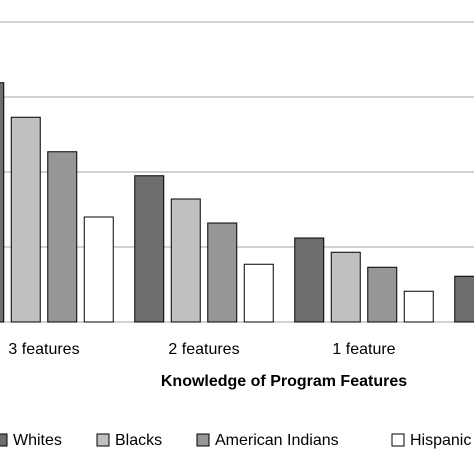  I want to click on legend-label: Whites, so click(37, 440).